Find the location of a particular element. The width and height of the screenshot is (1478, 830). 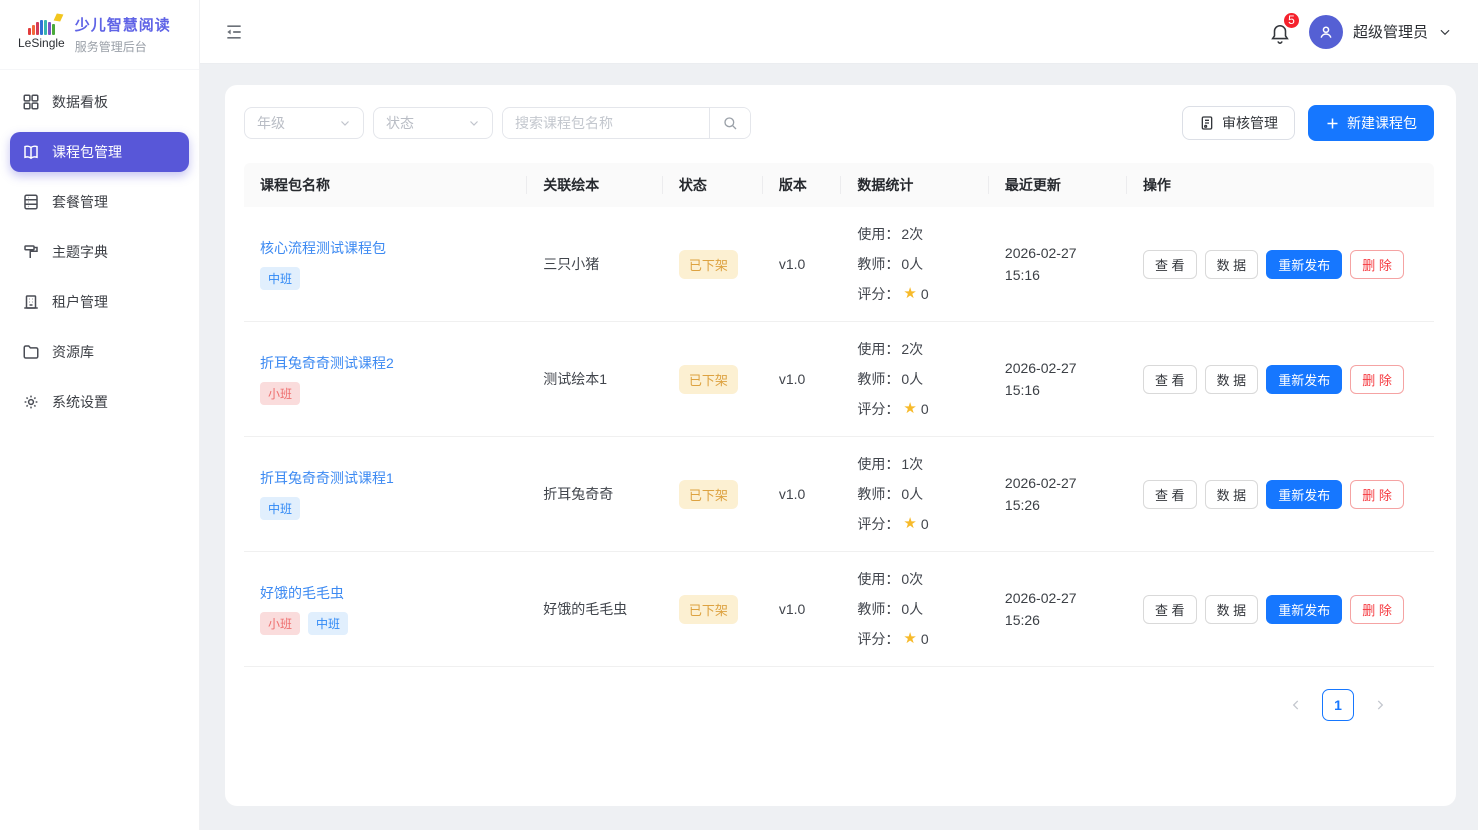

sidebar-item-dashboard: 数据看板 is located at coordinates (99, 102).